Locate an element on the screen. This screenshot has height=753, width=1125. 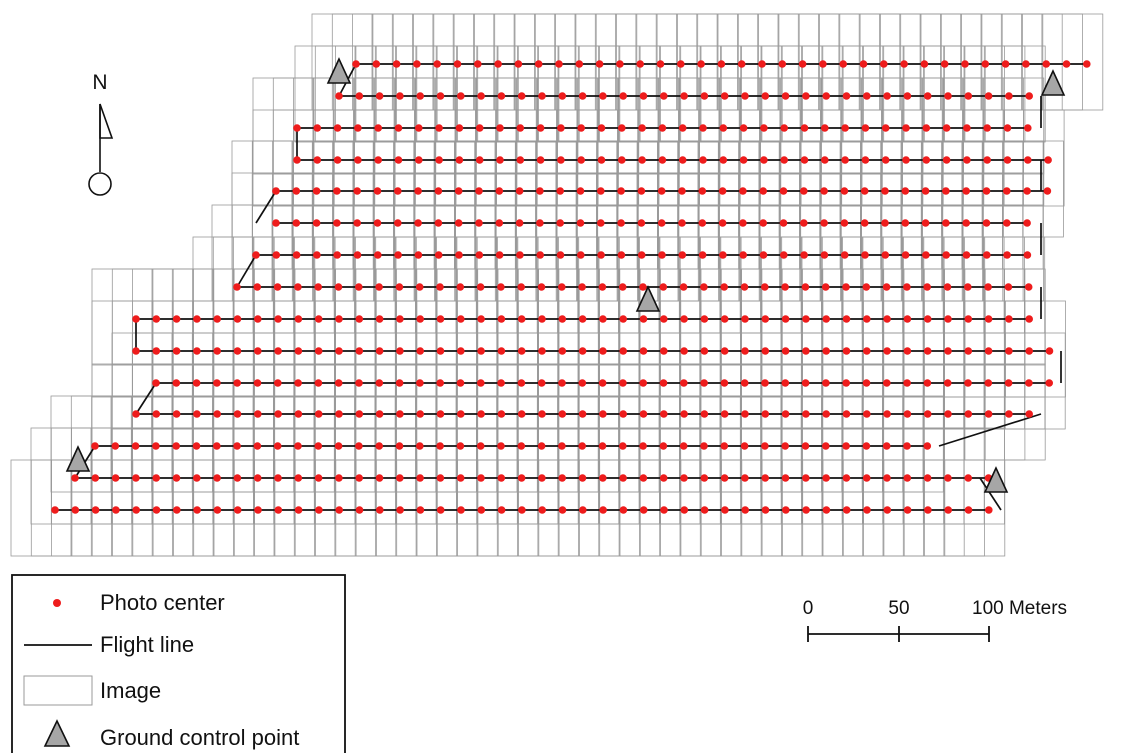
ground-control-point is located at coordinates (339, 70).